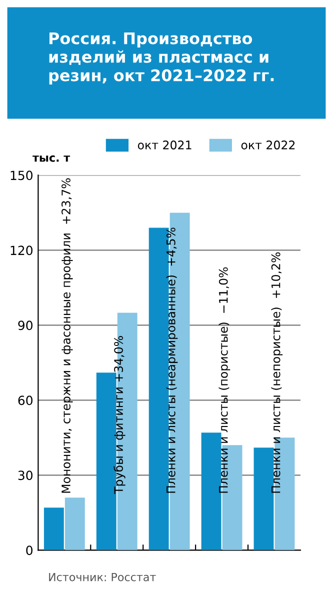  What do you see at coordinates (21, 175) in the screenshot?
I see `y-tick-label: 150` at bounding box center [21, 175].